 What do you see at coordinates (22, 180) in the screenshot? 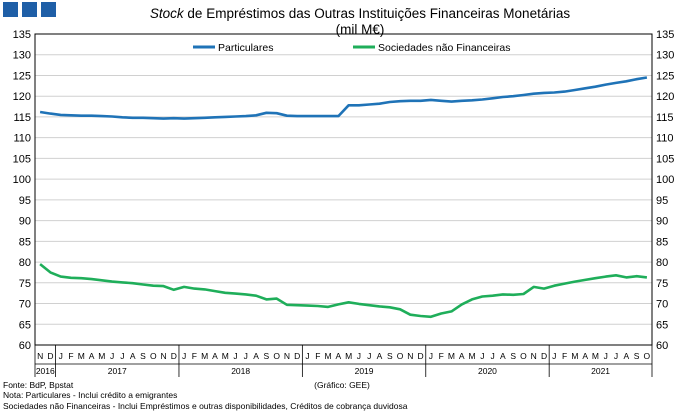
I see `y-tick-label-left: 100` at bounding box center [22, 180].